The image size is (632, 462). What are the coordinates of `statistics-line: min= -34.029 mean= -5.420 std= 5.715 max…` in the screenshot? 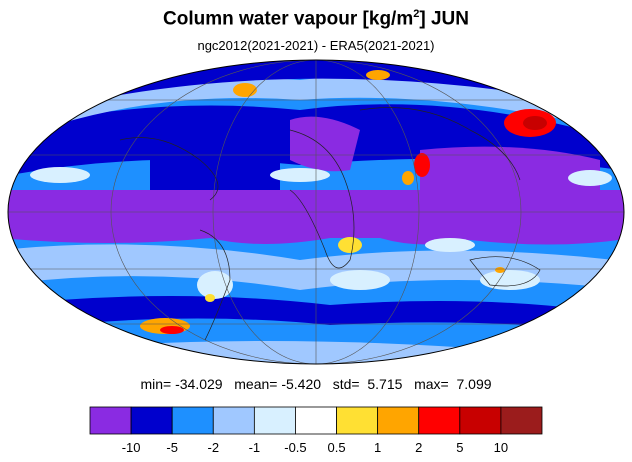 It's located at (316, 384).